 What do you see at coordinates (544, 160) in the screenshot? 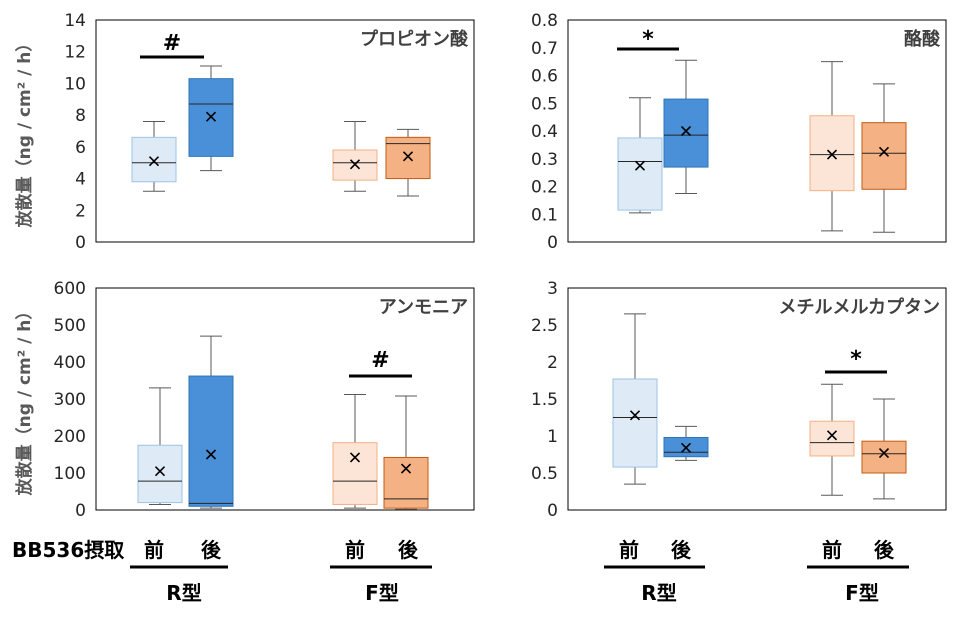
I see `y-tick-label-butyric: 0.3` at bounding box center [544, 160].